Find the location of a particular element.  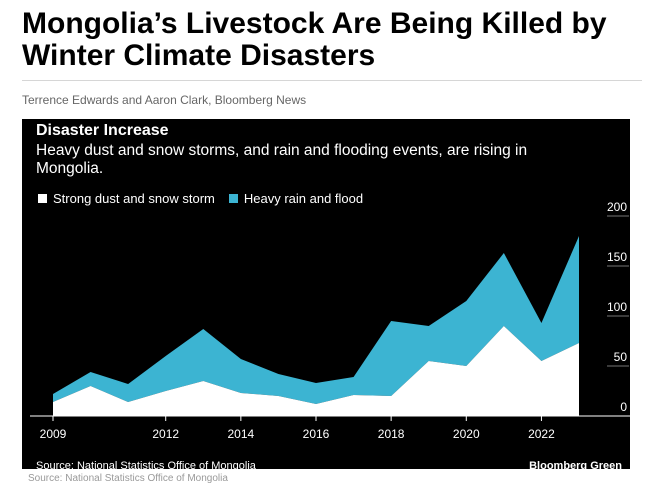

y-tick-label: 200 is located at coordinates (617, 207).